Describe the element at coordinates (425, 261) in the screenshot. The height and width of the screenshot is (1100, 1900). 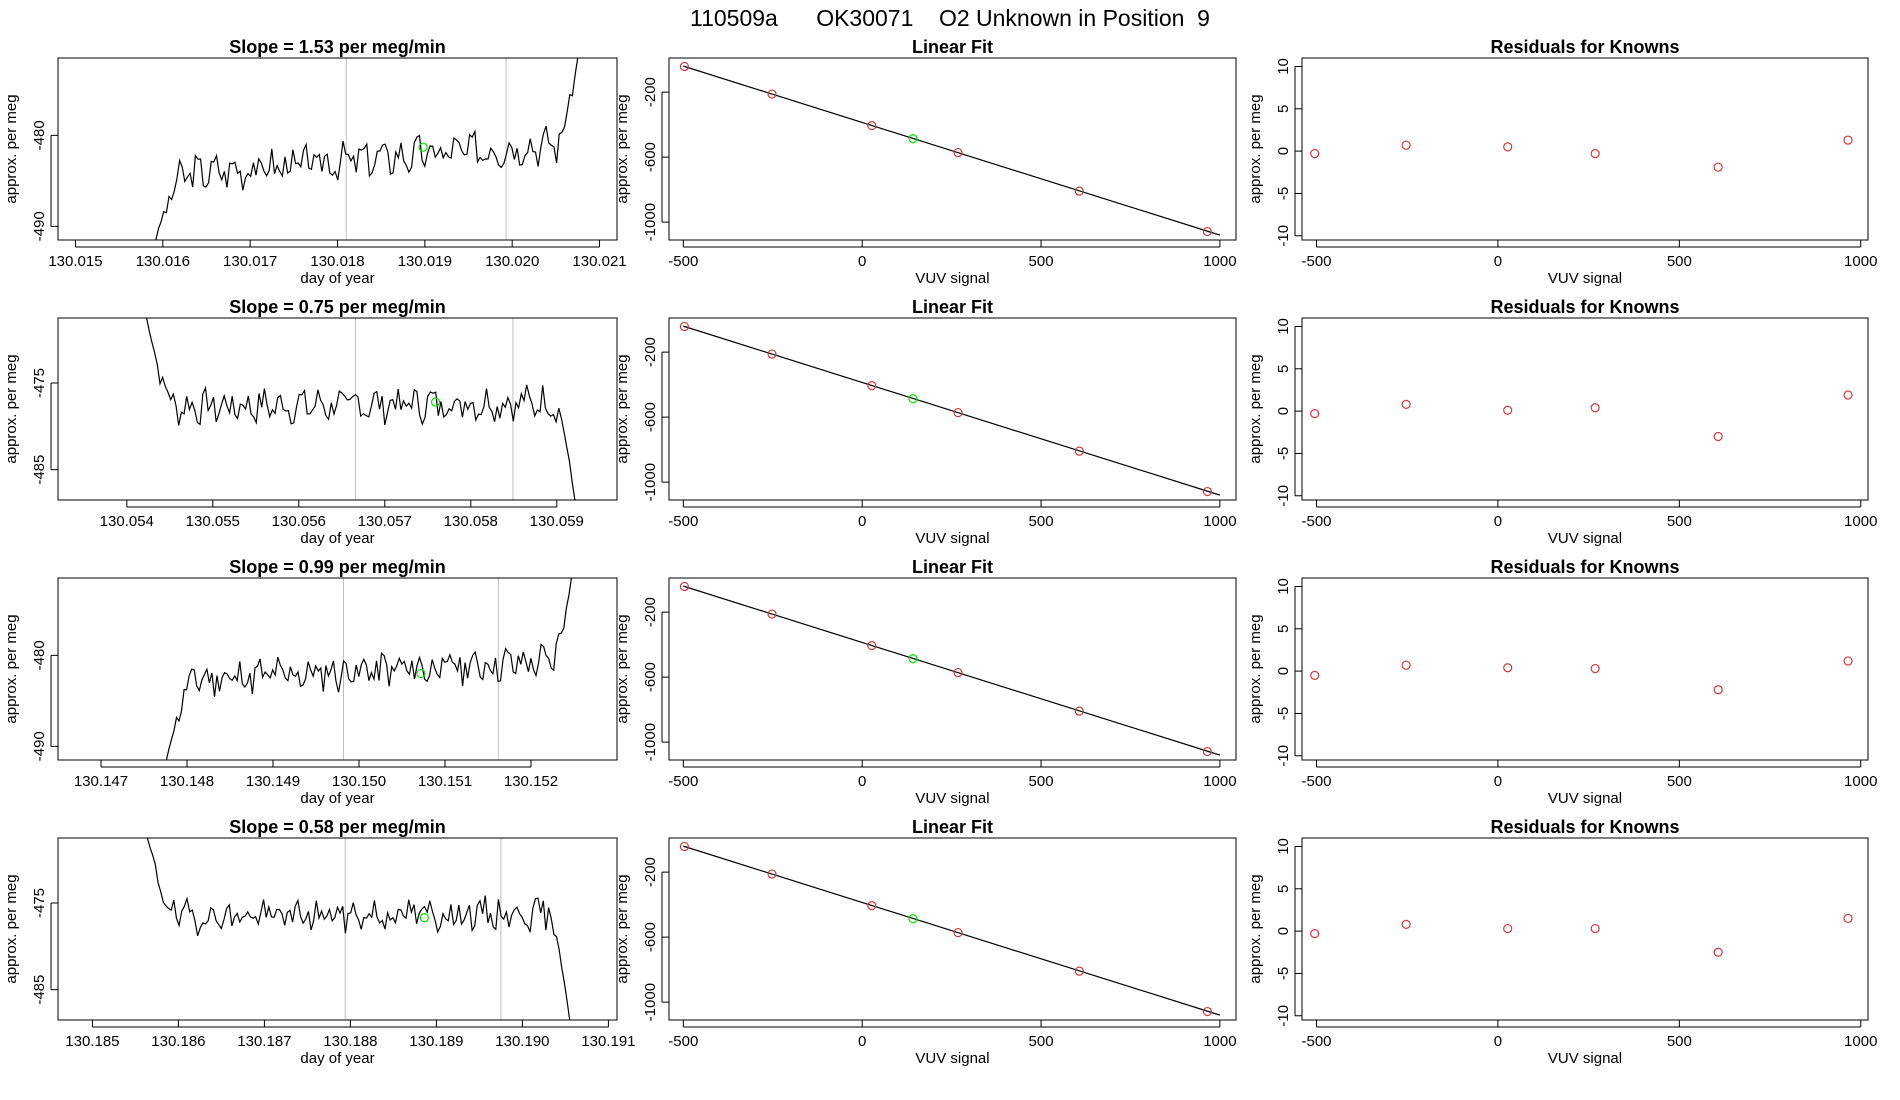
I see `x-tick-label: 130.019` at that location.